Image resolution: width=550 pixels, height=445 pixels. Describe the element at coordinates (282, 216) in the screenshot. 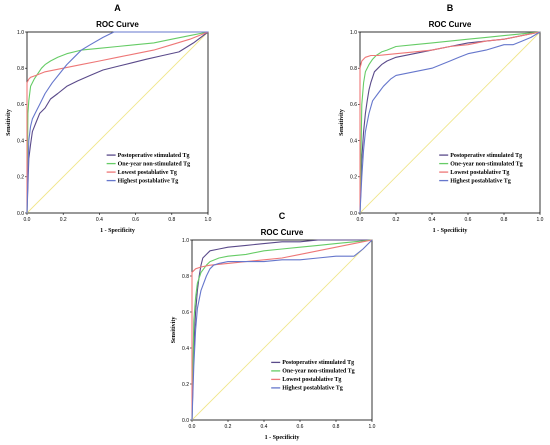

I see `panel-letter: C` at that location.